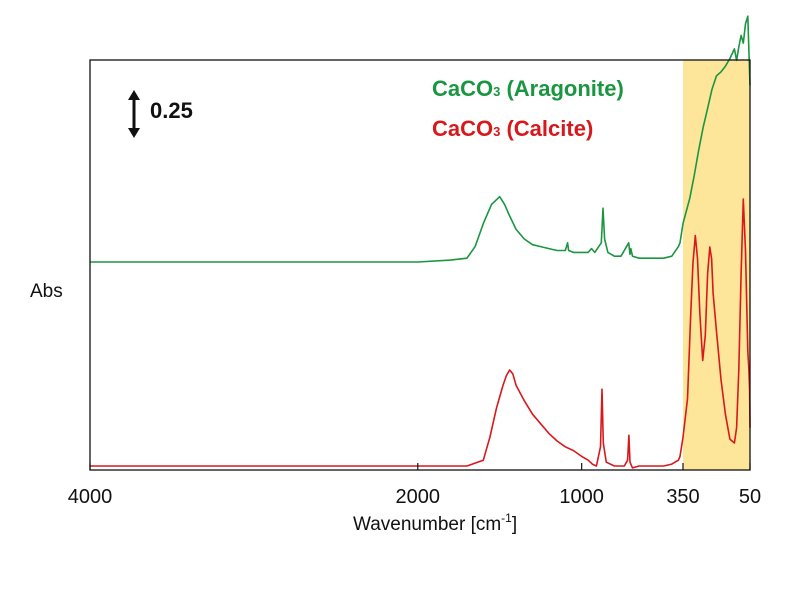 The image size is (800, 600). I want to click on legend-aragonite: CaCO3 (Aragonite), so click(528, 88).